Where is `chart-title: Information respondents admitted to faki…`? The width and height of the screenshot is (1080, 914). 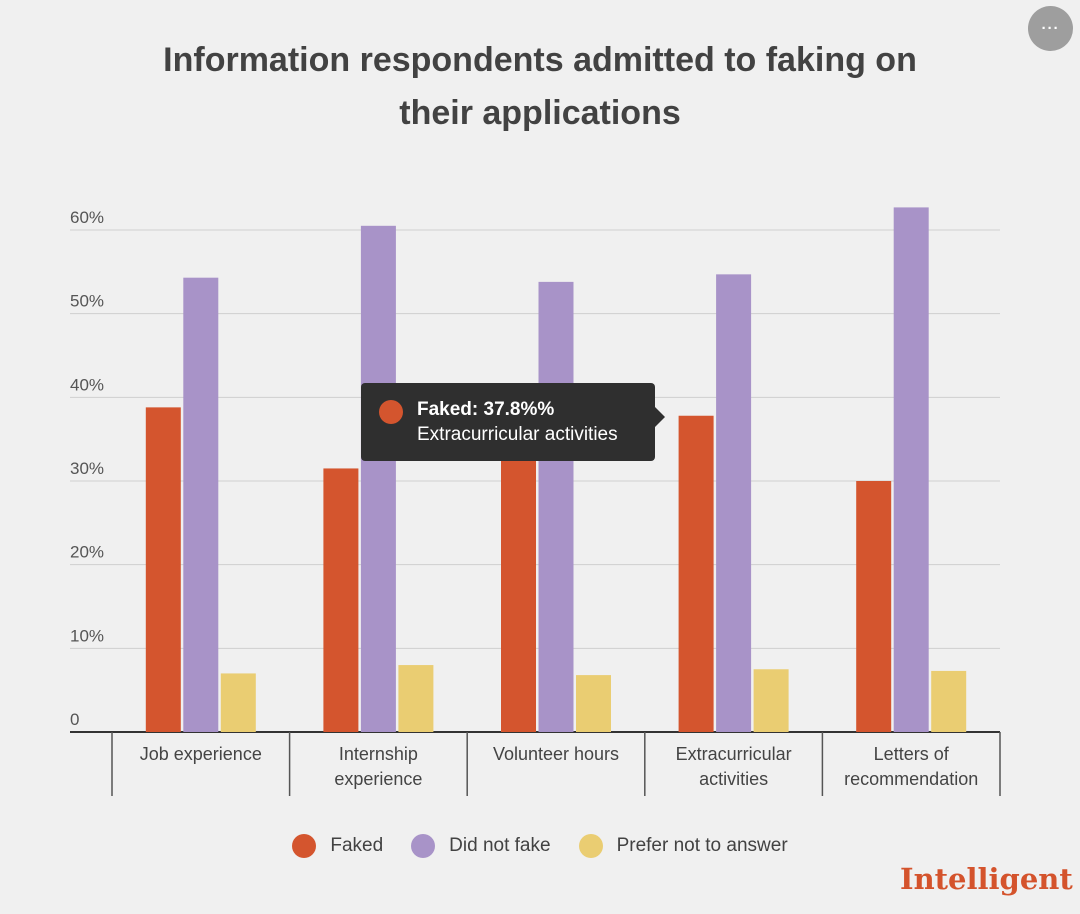
chart-title: Information respondents admitted to faki… is located at coordinates (540, 86).